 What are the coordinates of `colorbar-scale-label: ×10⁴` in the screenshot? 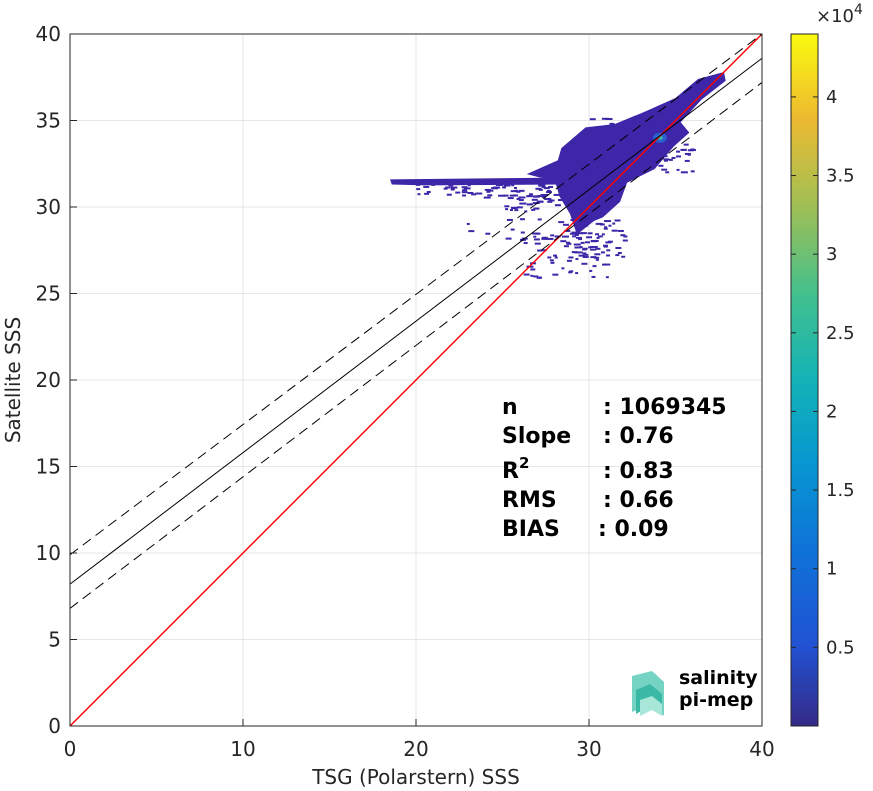 It's located at (839, 14).